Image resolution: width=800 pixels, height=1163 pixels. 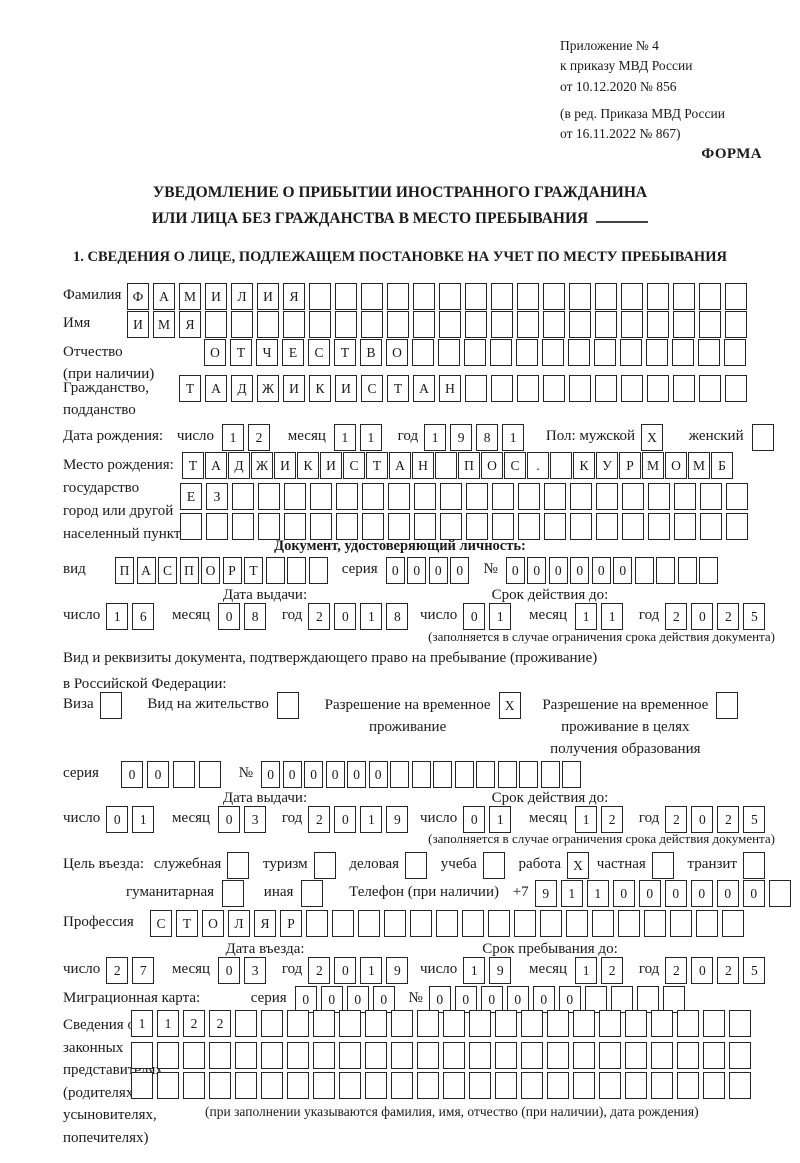 What do you see at coordinates (607, 465) in the screenshot?
I see `char-box: У` at bounding box center [607, 465].